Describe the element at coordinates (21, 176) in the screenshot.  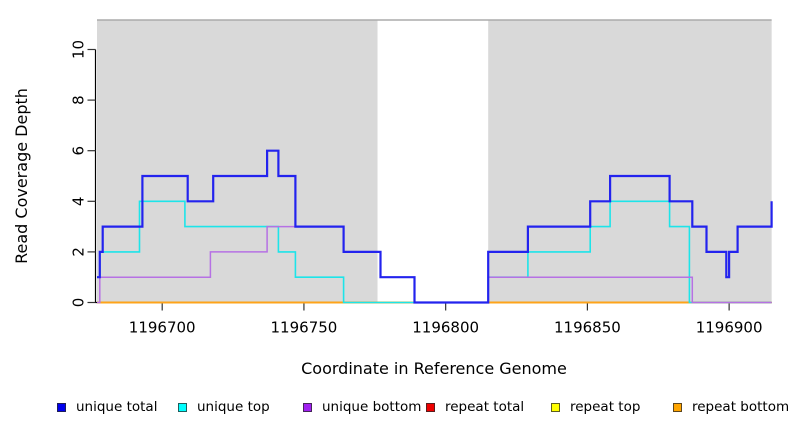
I see `y-axis-title: Read Coverage Depth` at that location.